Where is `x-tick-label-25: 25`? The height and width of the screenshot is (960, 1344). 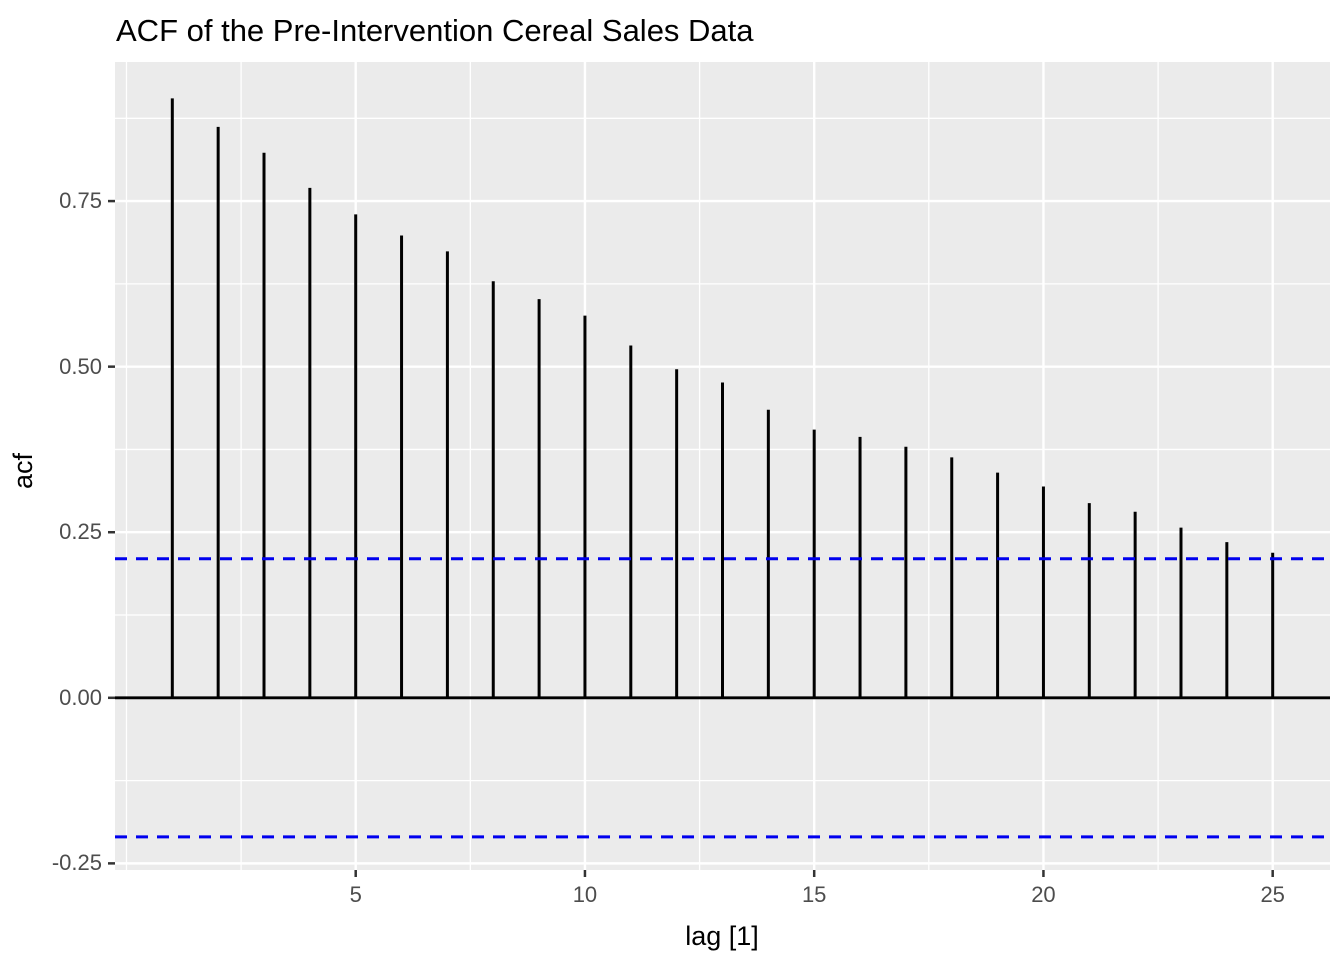 x-tick-label-25: 25 is located at coordinates (1272, 894).